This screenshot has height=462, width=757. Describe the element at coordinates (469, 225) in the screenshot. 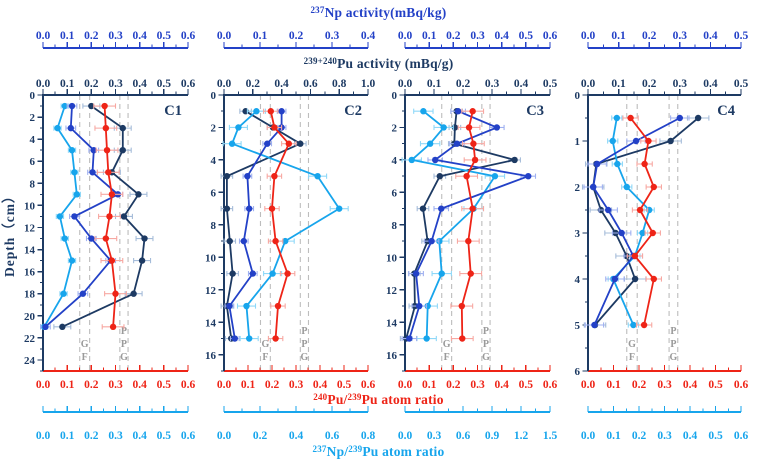

I see `series-np-activity` at that location.